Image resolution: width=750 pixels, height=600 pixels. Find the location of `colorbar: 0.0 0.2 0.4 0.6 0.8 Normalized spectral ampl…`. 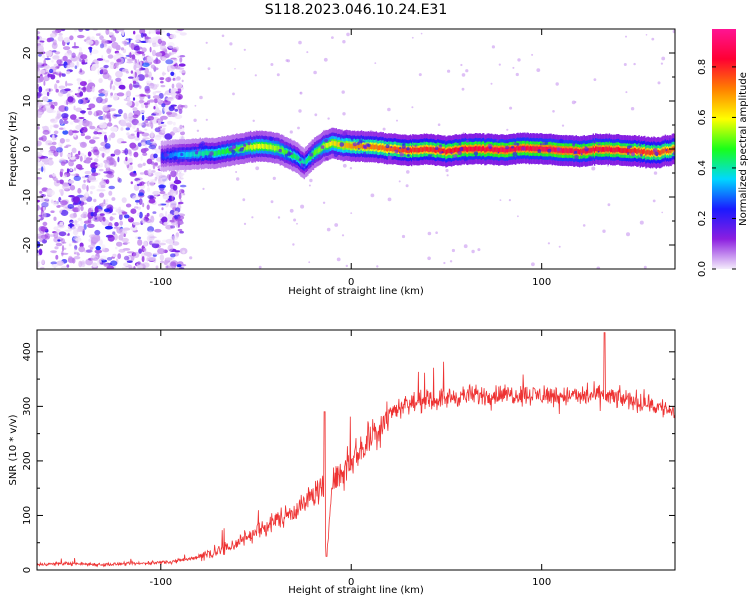

colorbar: 0.0 0.2 0.4 0.6 0.8 Normalized spectral ampl… is located at coordinates (723, 153).